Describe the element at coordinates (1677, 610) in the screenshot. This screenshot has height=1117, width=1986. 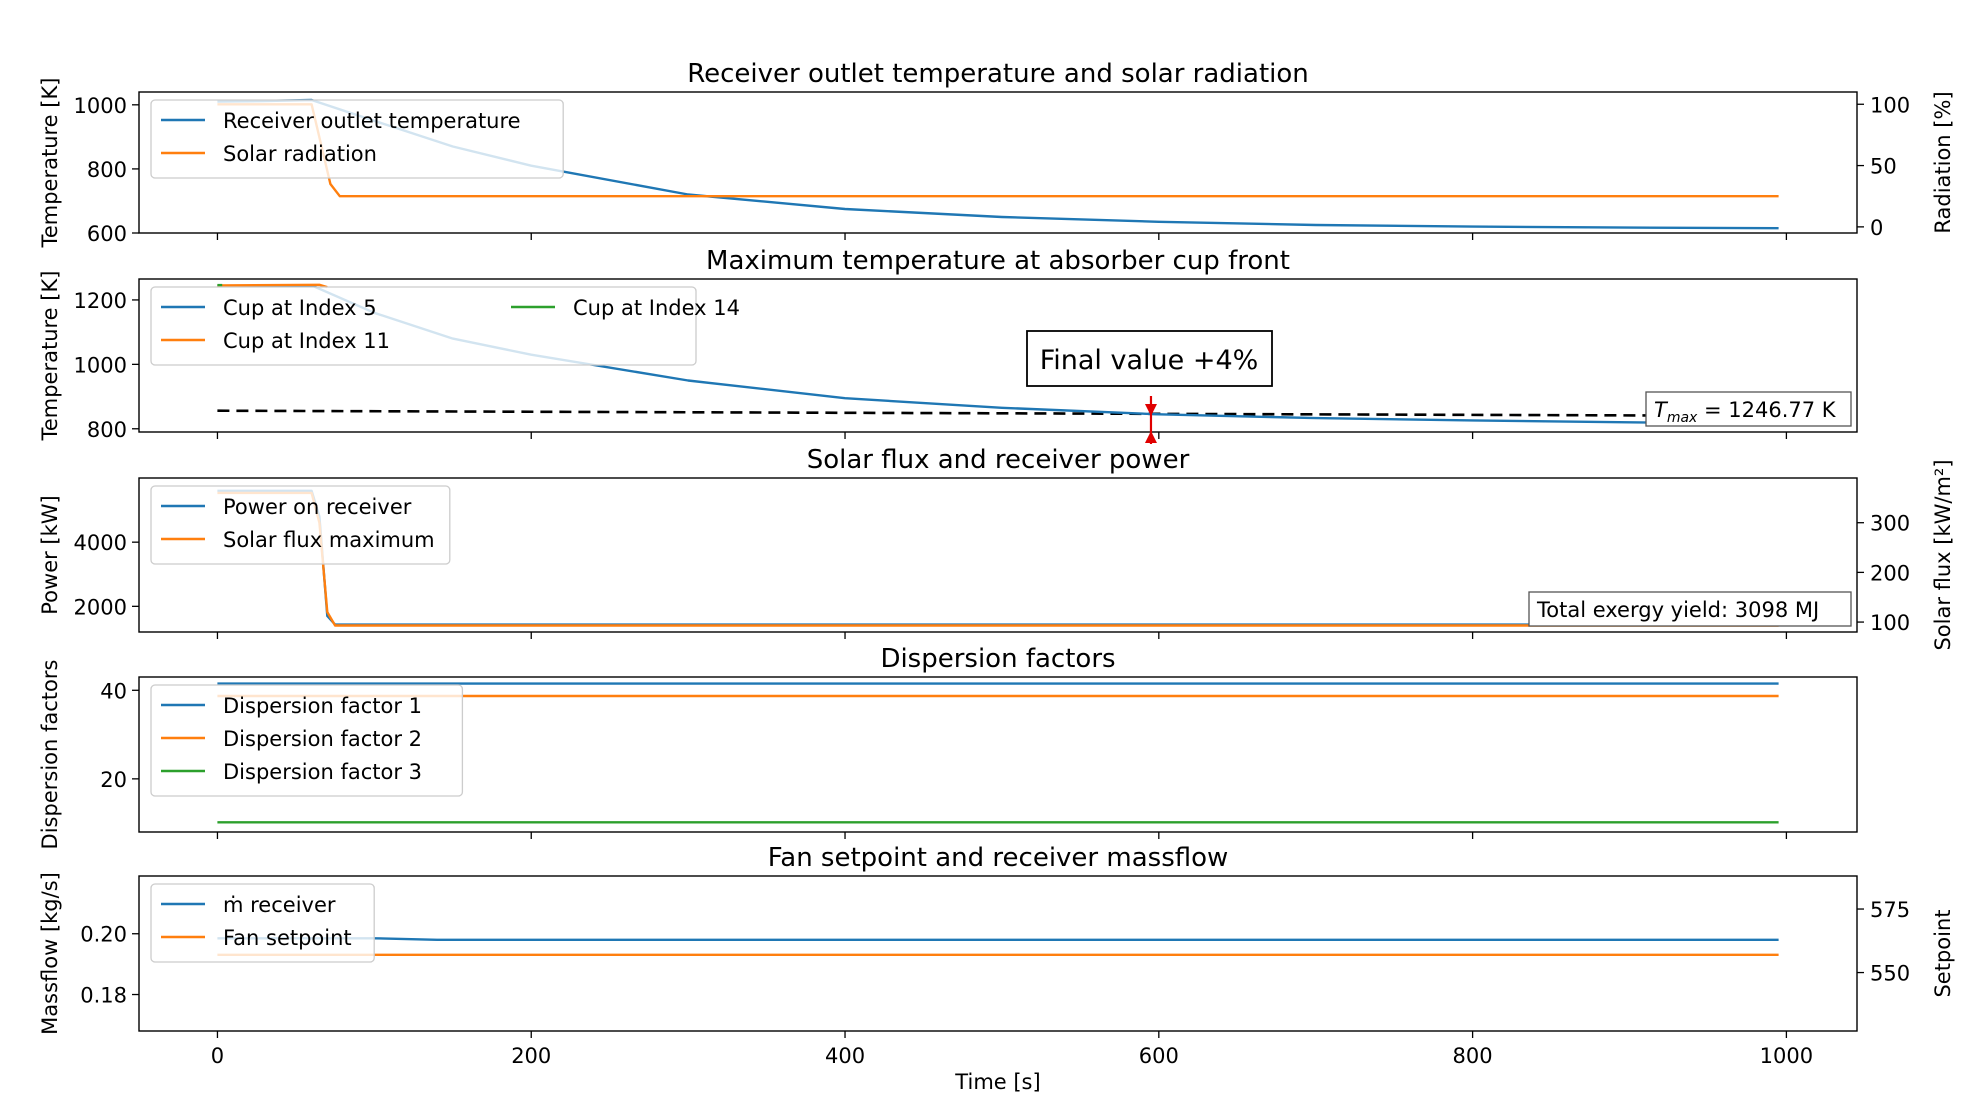
I see `svg-text: Total exergy yield: 3098 MJ` at that location.